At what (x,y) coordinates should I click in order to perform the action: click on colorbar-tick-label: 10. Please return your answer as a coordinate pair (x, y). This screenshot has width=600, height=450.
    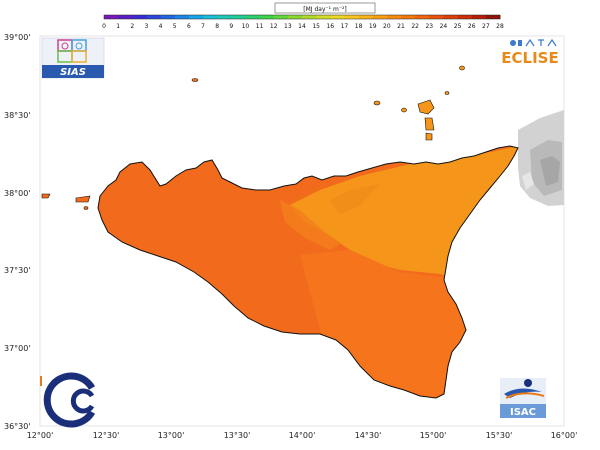
    Looking at the image, I should click on (246, 26).